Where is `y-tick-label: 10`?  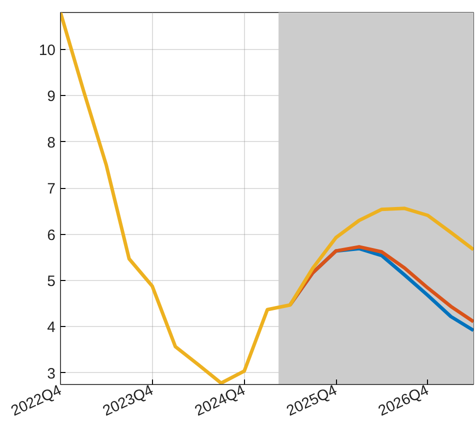
y-tick-label: 10 is located at coordinates (47, 50).